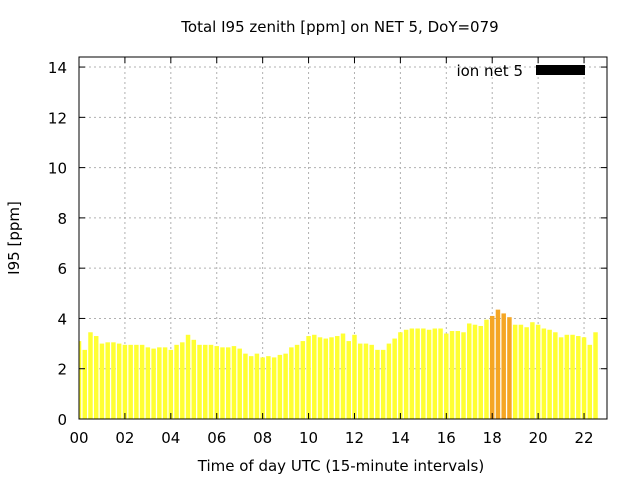 This screenshot has height=480, width=640. I want to click on legend-label: ion net 5, so click(489, 71).